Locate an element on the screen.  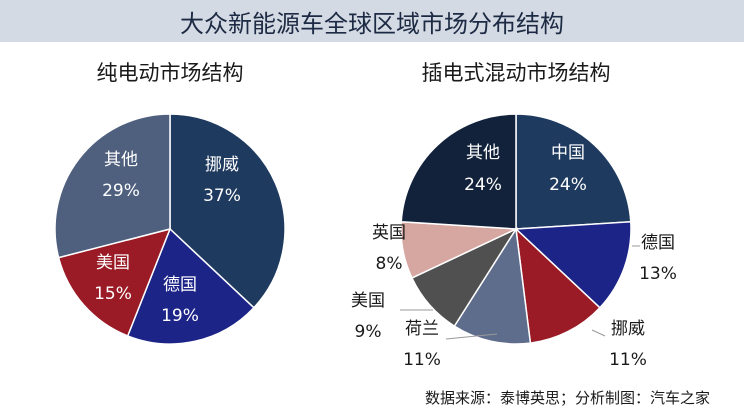
slice-label: 荷兰 is located at coordinates (422, 329).